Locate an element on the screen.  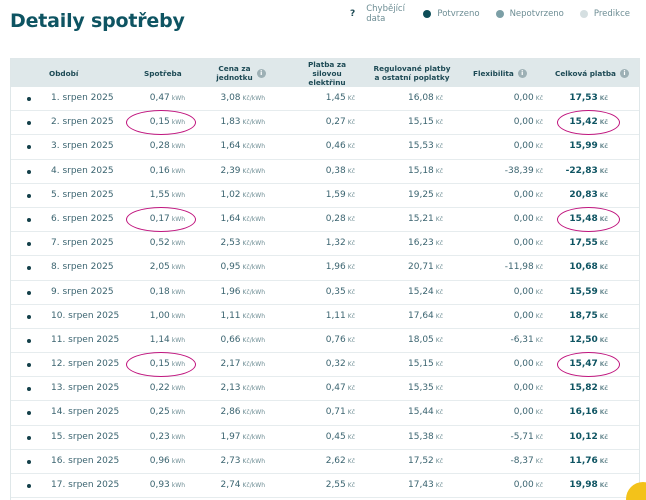
row-unit-price-value: 1,97 is located at coordinates (230, 436).